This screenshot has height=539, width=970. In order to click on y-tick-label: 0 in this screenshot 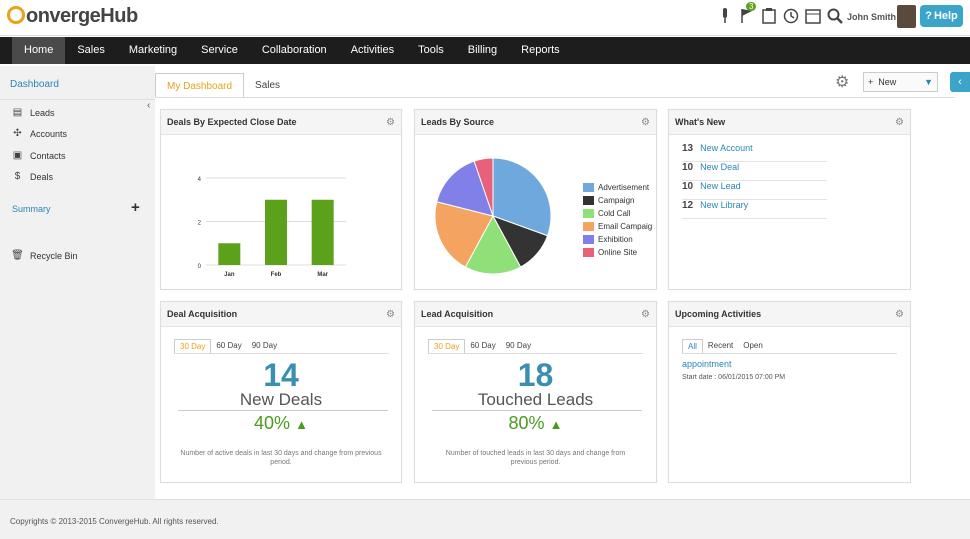, I will do `click(200, 267)`.